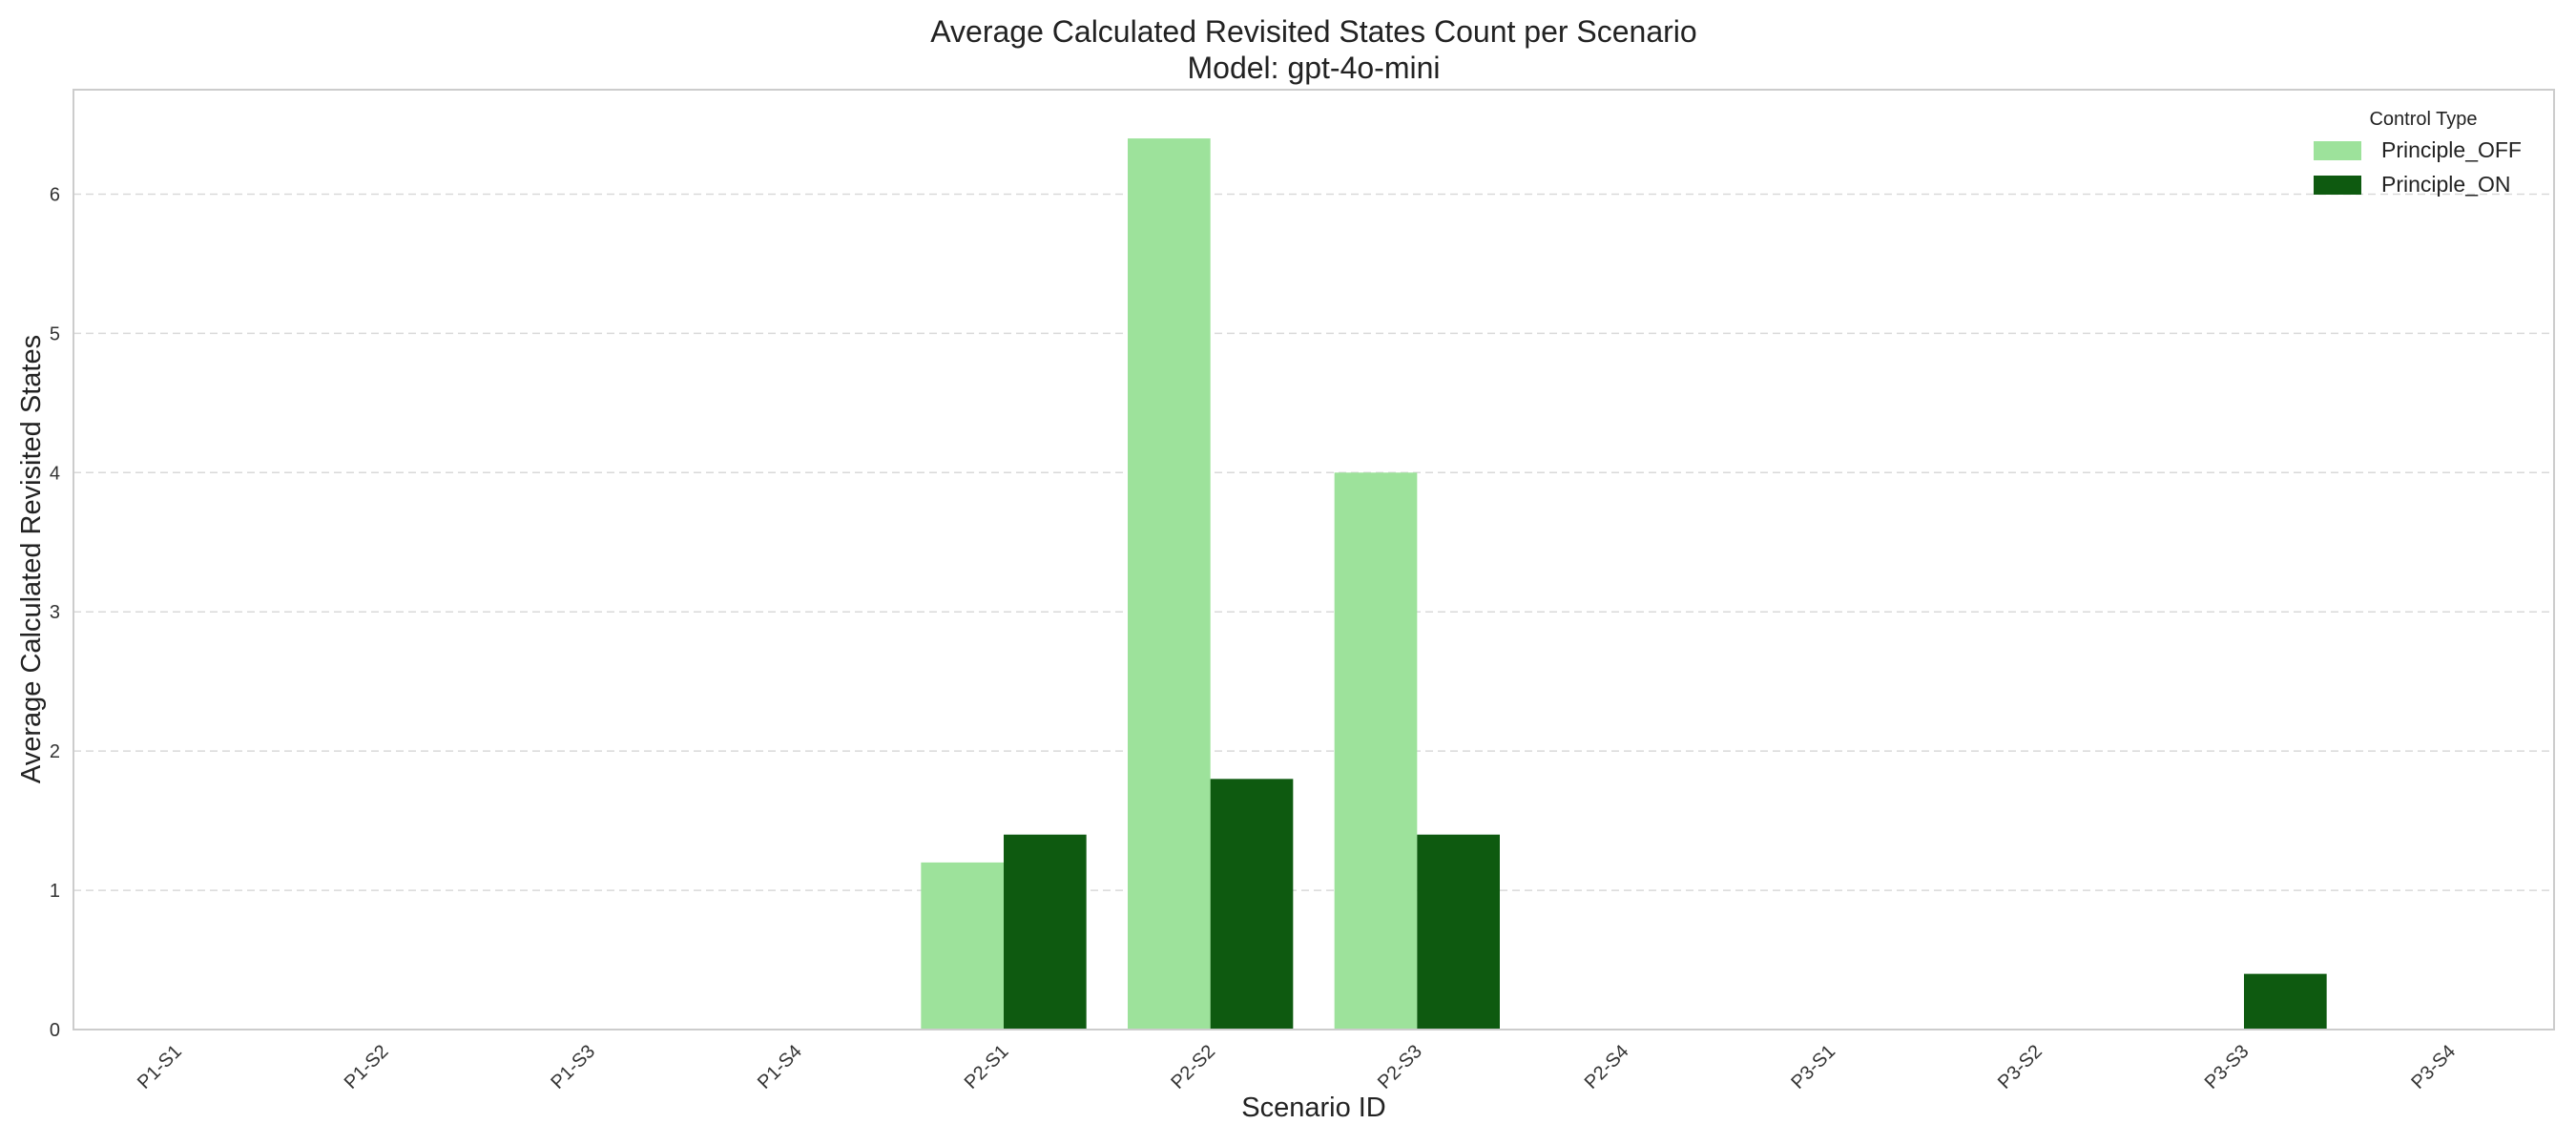  Describe the element at coordinates (962, 946) in the screenshot. I see `bar-principle-off-p2-s1` at that location.